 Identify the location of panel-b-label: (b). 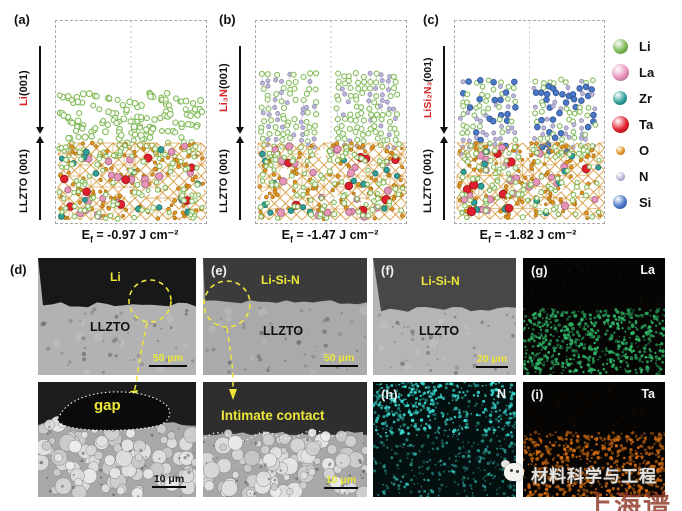
(227, 19).